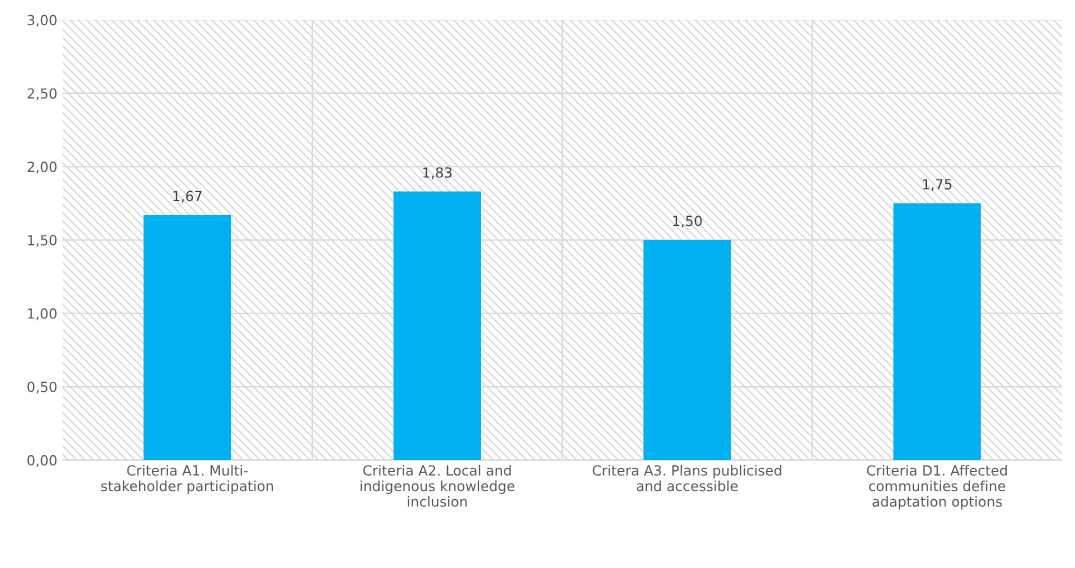  Describe the element at coordinates (42, 240) in the screenshot. I see `y-tick-label: 1,50` at that location.